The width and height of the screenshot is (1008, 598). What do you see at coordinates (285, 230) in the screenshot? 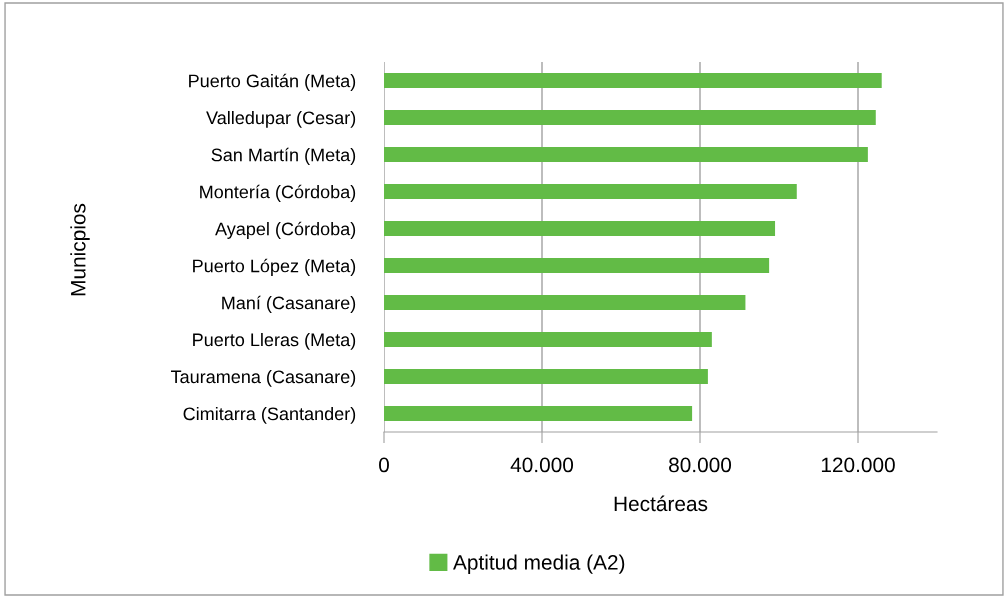
I see `y-tick-label: Ayapel (Córdoba)` at bounding box center [285, 230].